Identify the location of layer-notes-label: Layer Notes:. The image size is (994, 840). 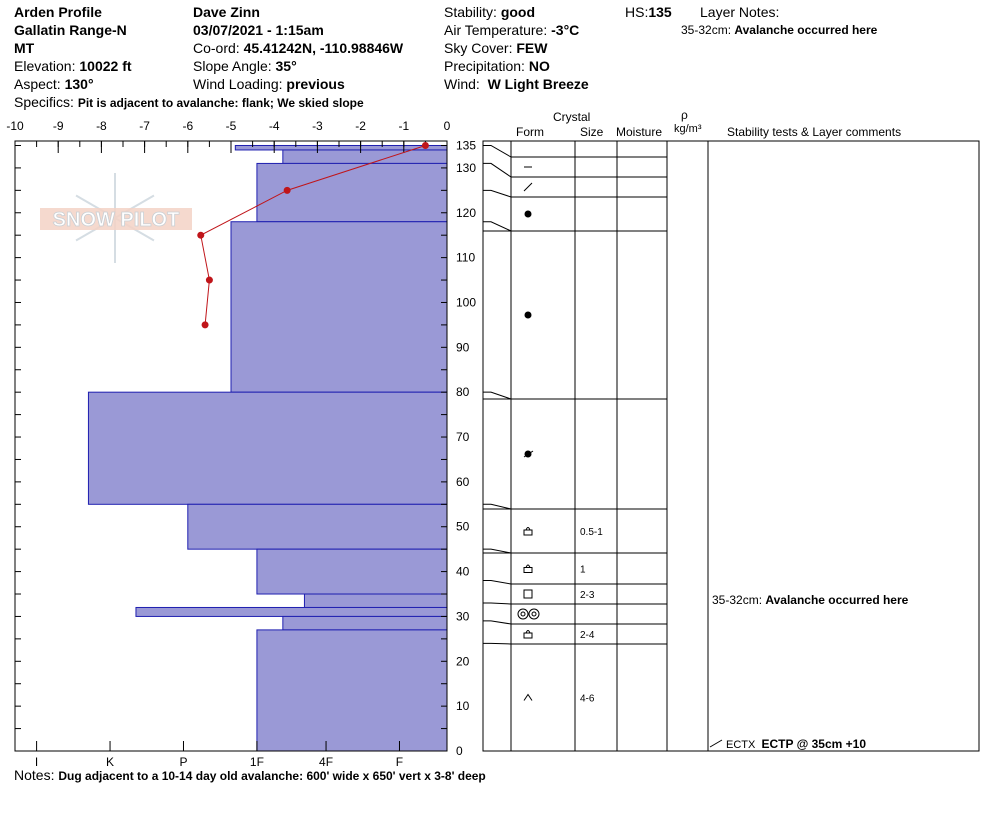
(740, 12).